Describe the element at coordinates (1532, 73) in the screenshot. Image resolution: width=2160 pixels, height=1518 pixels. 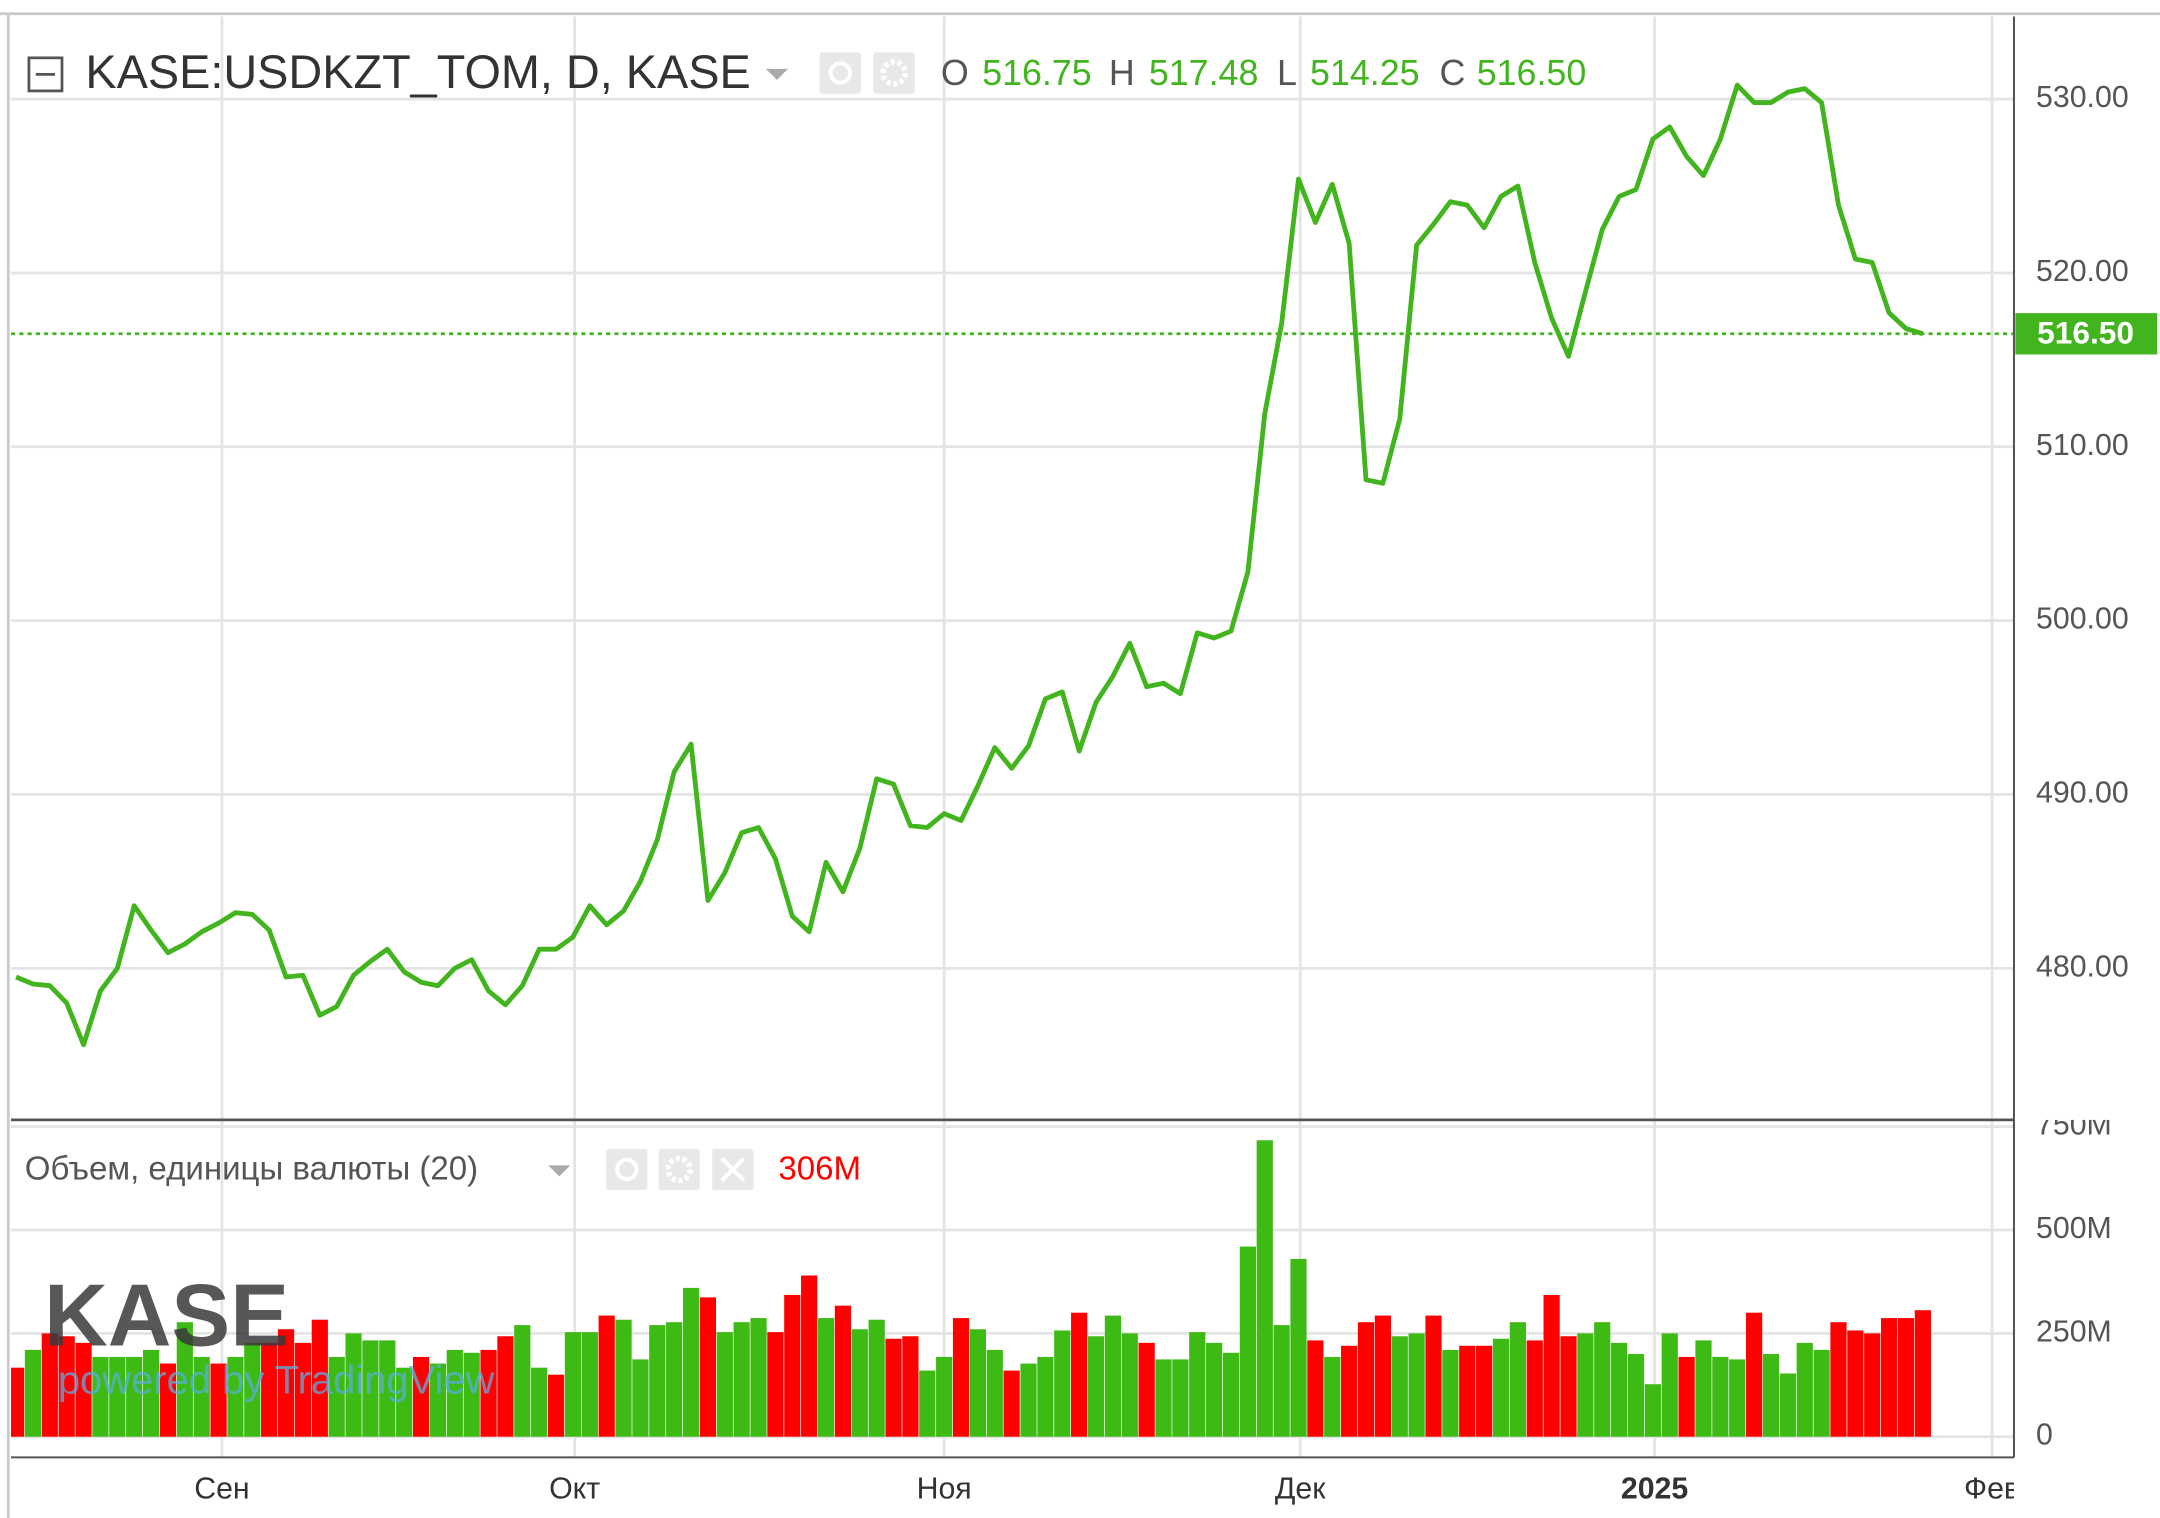
I see `ohlc-value: 516.50` at that location.